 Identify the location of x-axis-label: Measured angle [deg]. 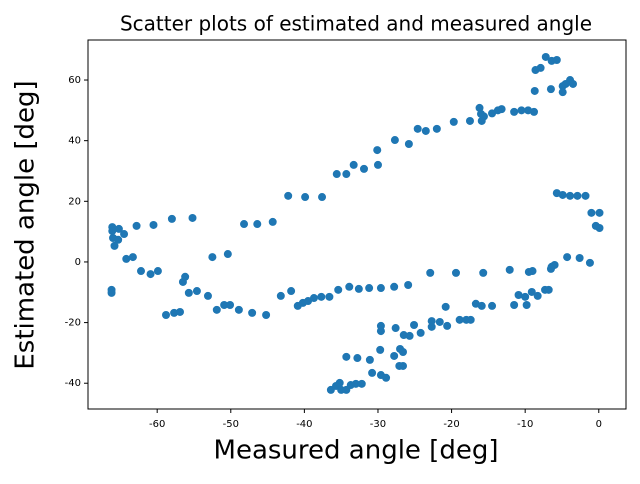
(356, 451).